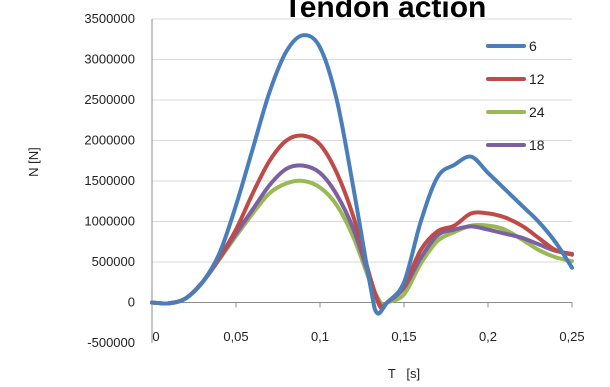  What do you see at coordinates (33, 162) in the screenshot?
I see `y-axis-label: N [N]` at bounding box center [33, 162].